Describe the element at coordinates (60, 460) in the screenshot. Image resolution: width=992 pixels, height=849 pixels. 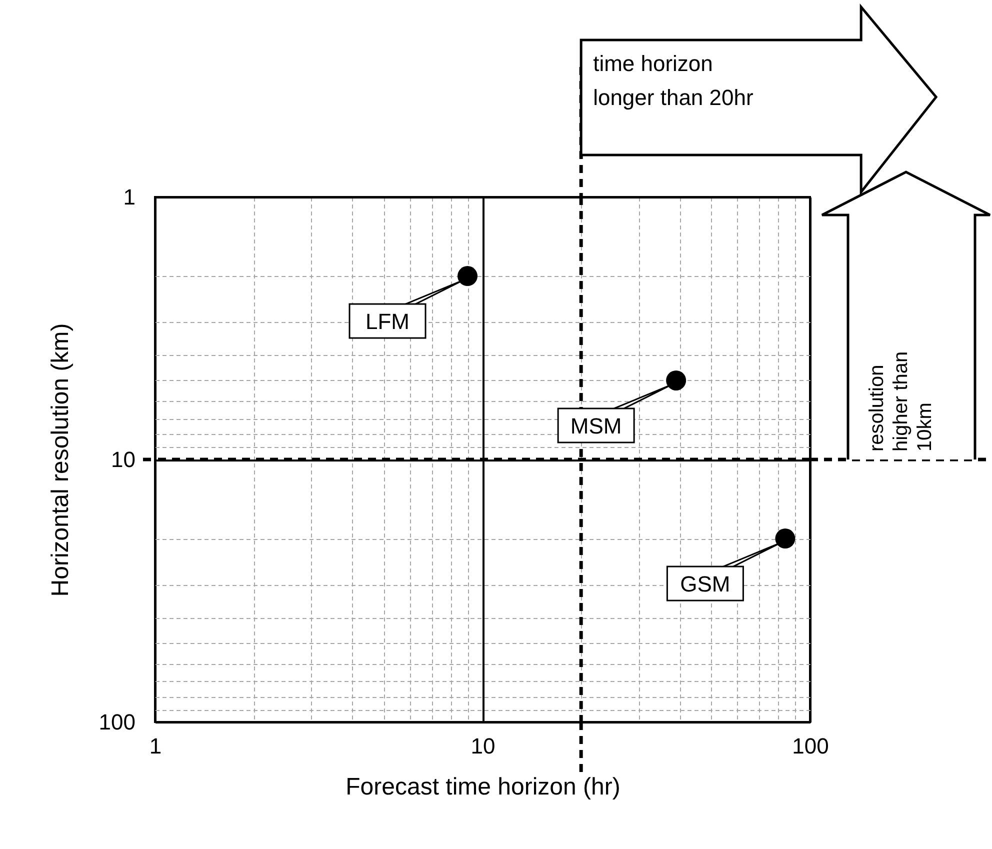
I see `y-axis-title: Horizontal resolution (km)` at that location.